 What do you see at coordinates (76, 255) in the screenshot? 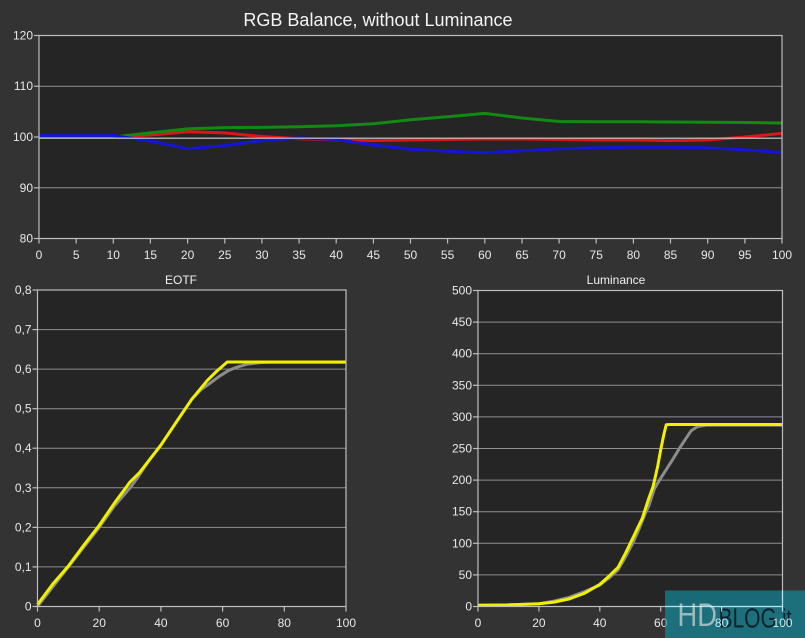
I see `svg-text: 5` at bounding box center [76, 255].